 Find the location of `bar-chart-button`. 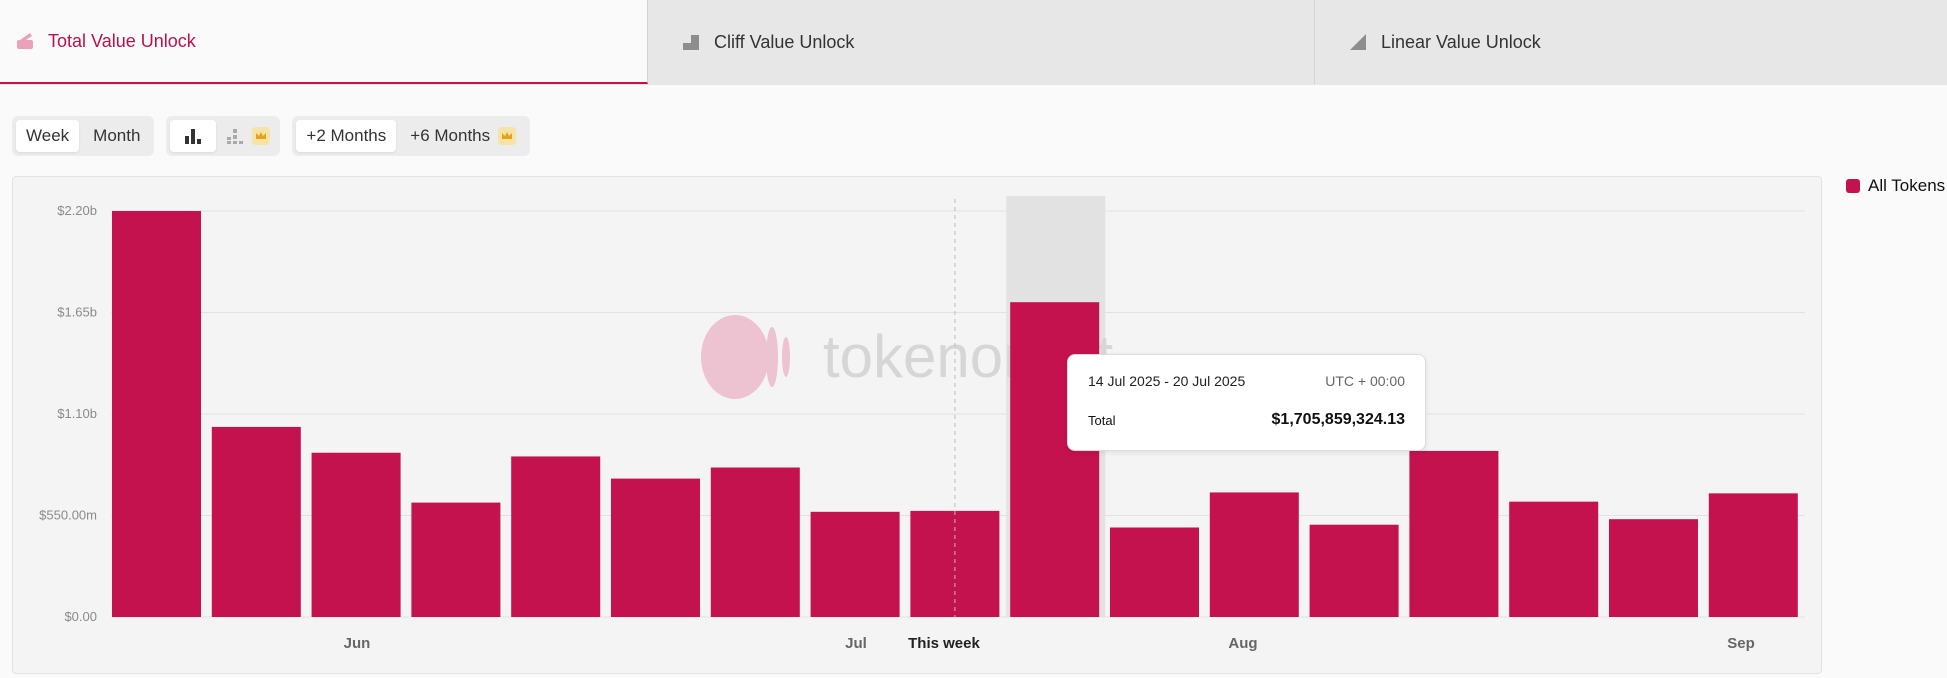

bar-chart-button is located at coordinates (193, 136).